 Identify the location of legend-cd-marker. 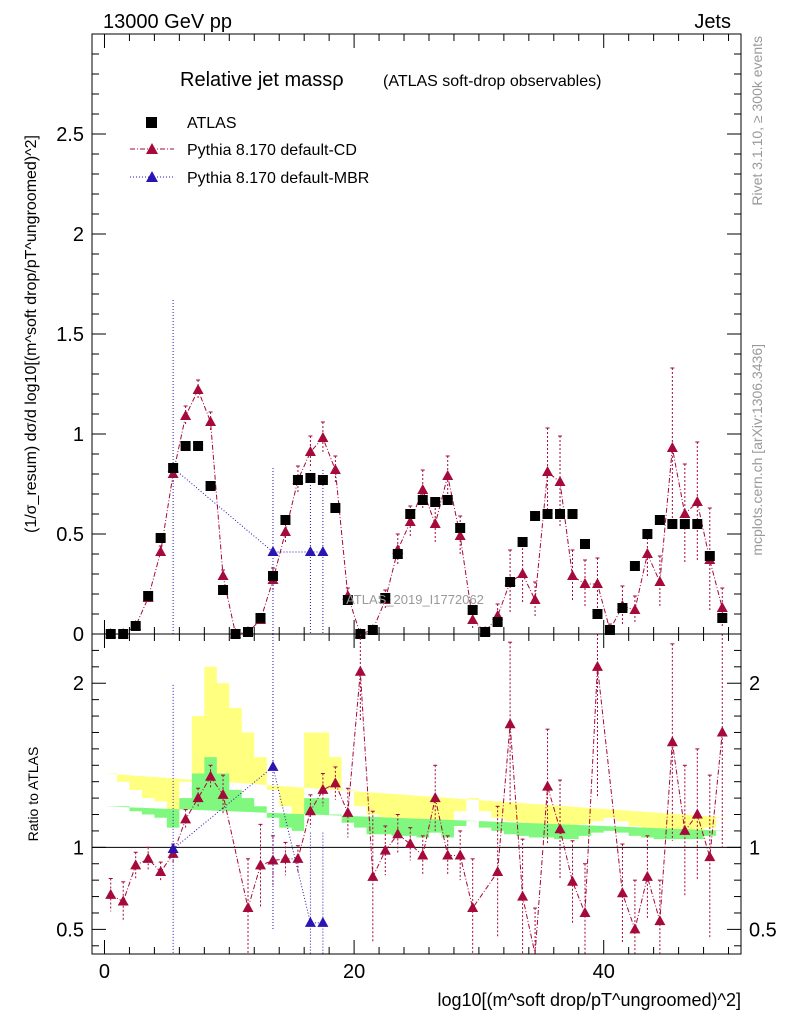
(152, 148).